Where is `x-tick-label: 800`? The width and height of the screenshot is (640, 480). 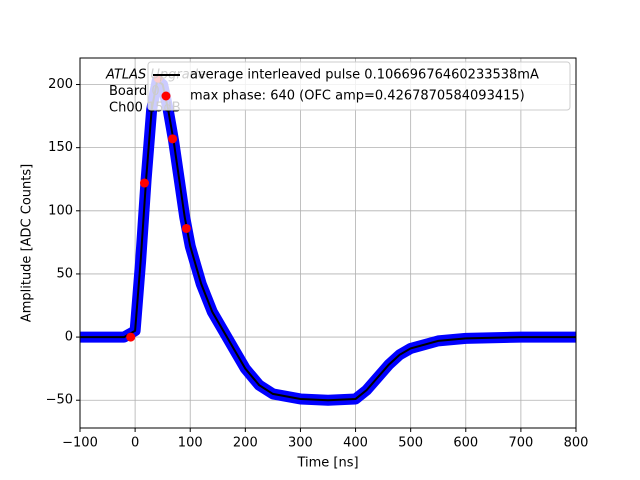 x-tick-label: 800 is located at coordinates (576, 443).